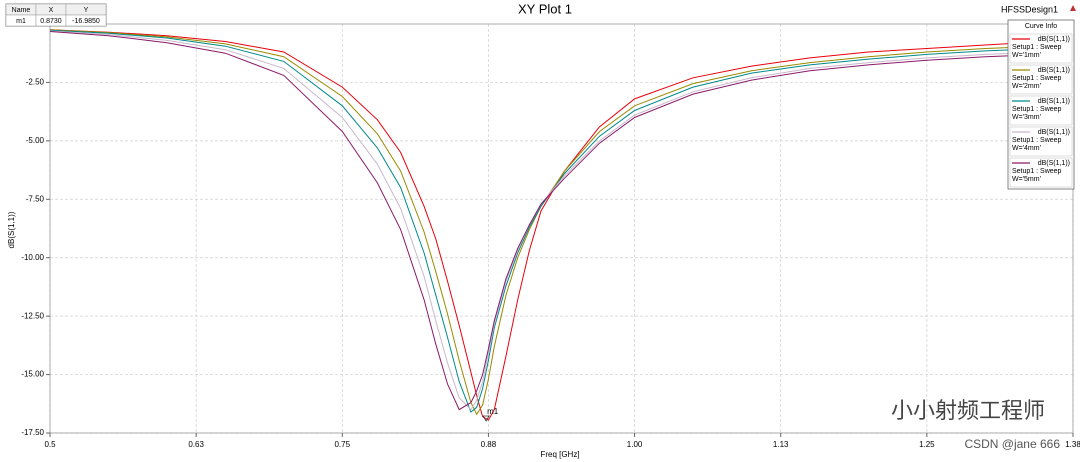  I want to click on header-text: Name, so click(21, 10).